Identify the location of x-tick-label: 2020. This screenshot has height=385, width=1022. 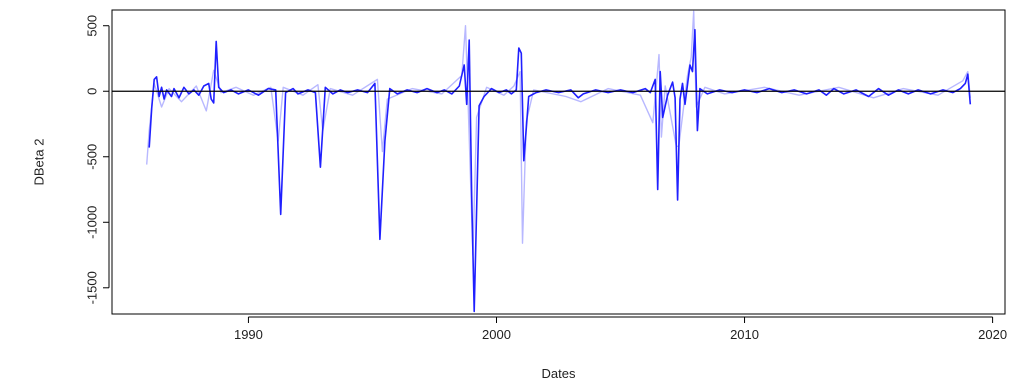
(992, 334).